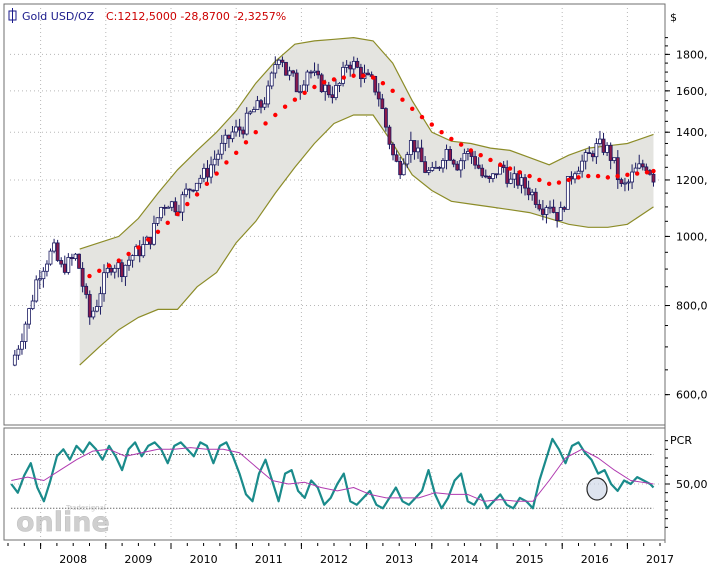 Image resolution: width=708 pixels, height=571 pixels. What do you see at coordinates (692, 132) in the screenshot?
I see `price-tick-label: 1400,` at bounding box center [692, 132].